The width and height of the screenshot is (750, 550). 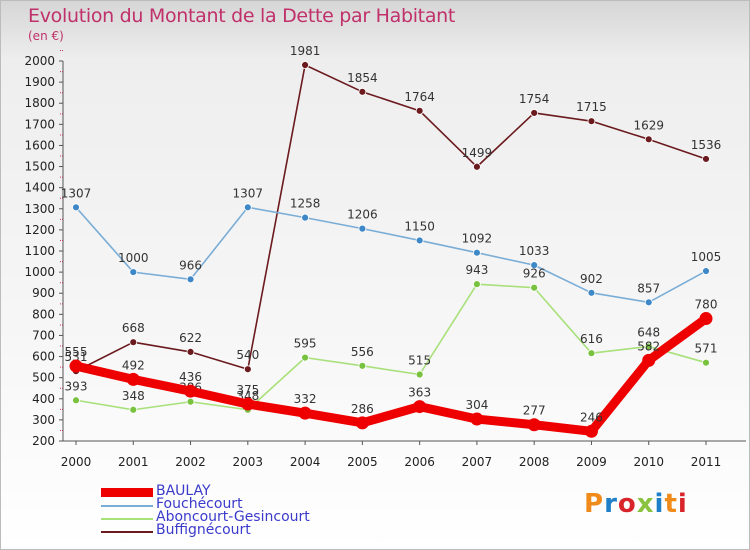 I want to click on data-label-fouch-court: 1206, so click(x=362, y=215).